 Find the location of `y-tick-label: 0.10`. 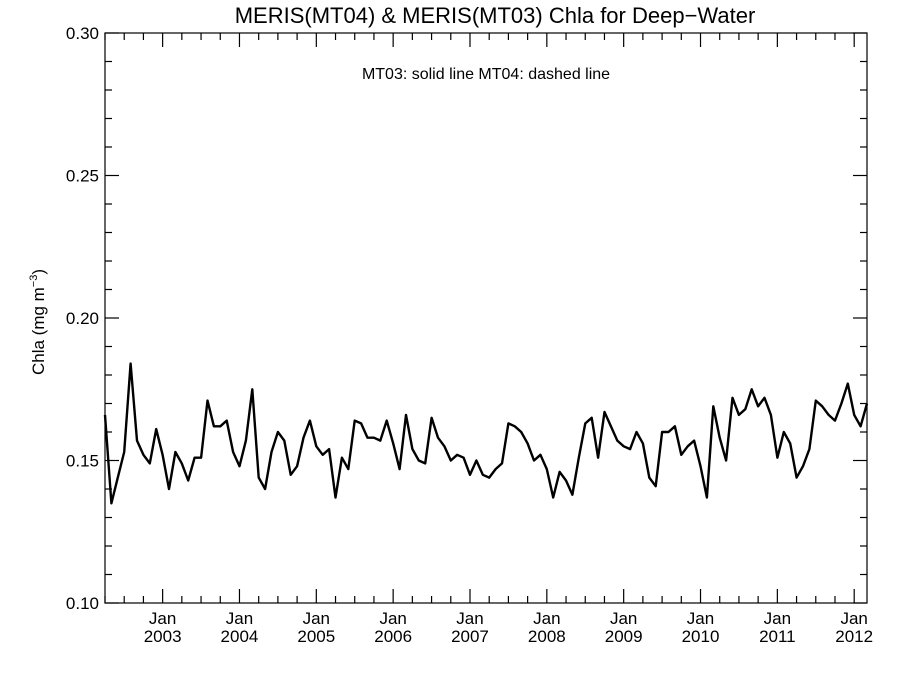

y-tick-label: 0.10 is located at coordinates (82, 603).